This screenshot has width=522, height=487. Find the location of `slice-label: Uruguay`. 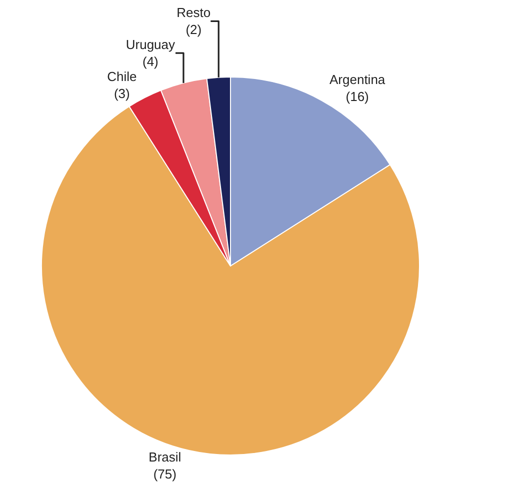

slice-label: Uruguay is located at coordinates (151, 44).